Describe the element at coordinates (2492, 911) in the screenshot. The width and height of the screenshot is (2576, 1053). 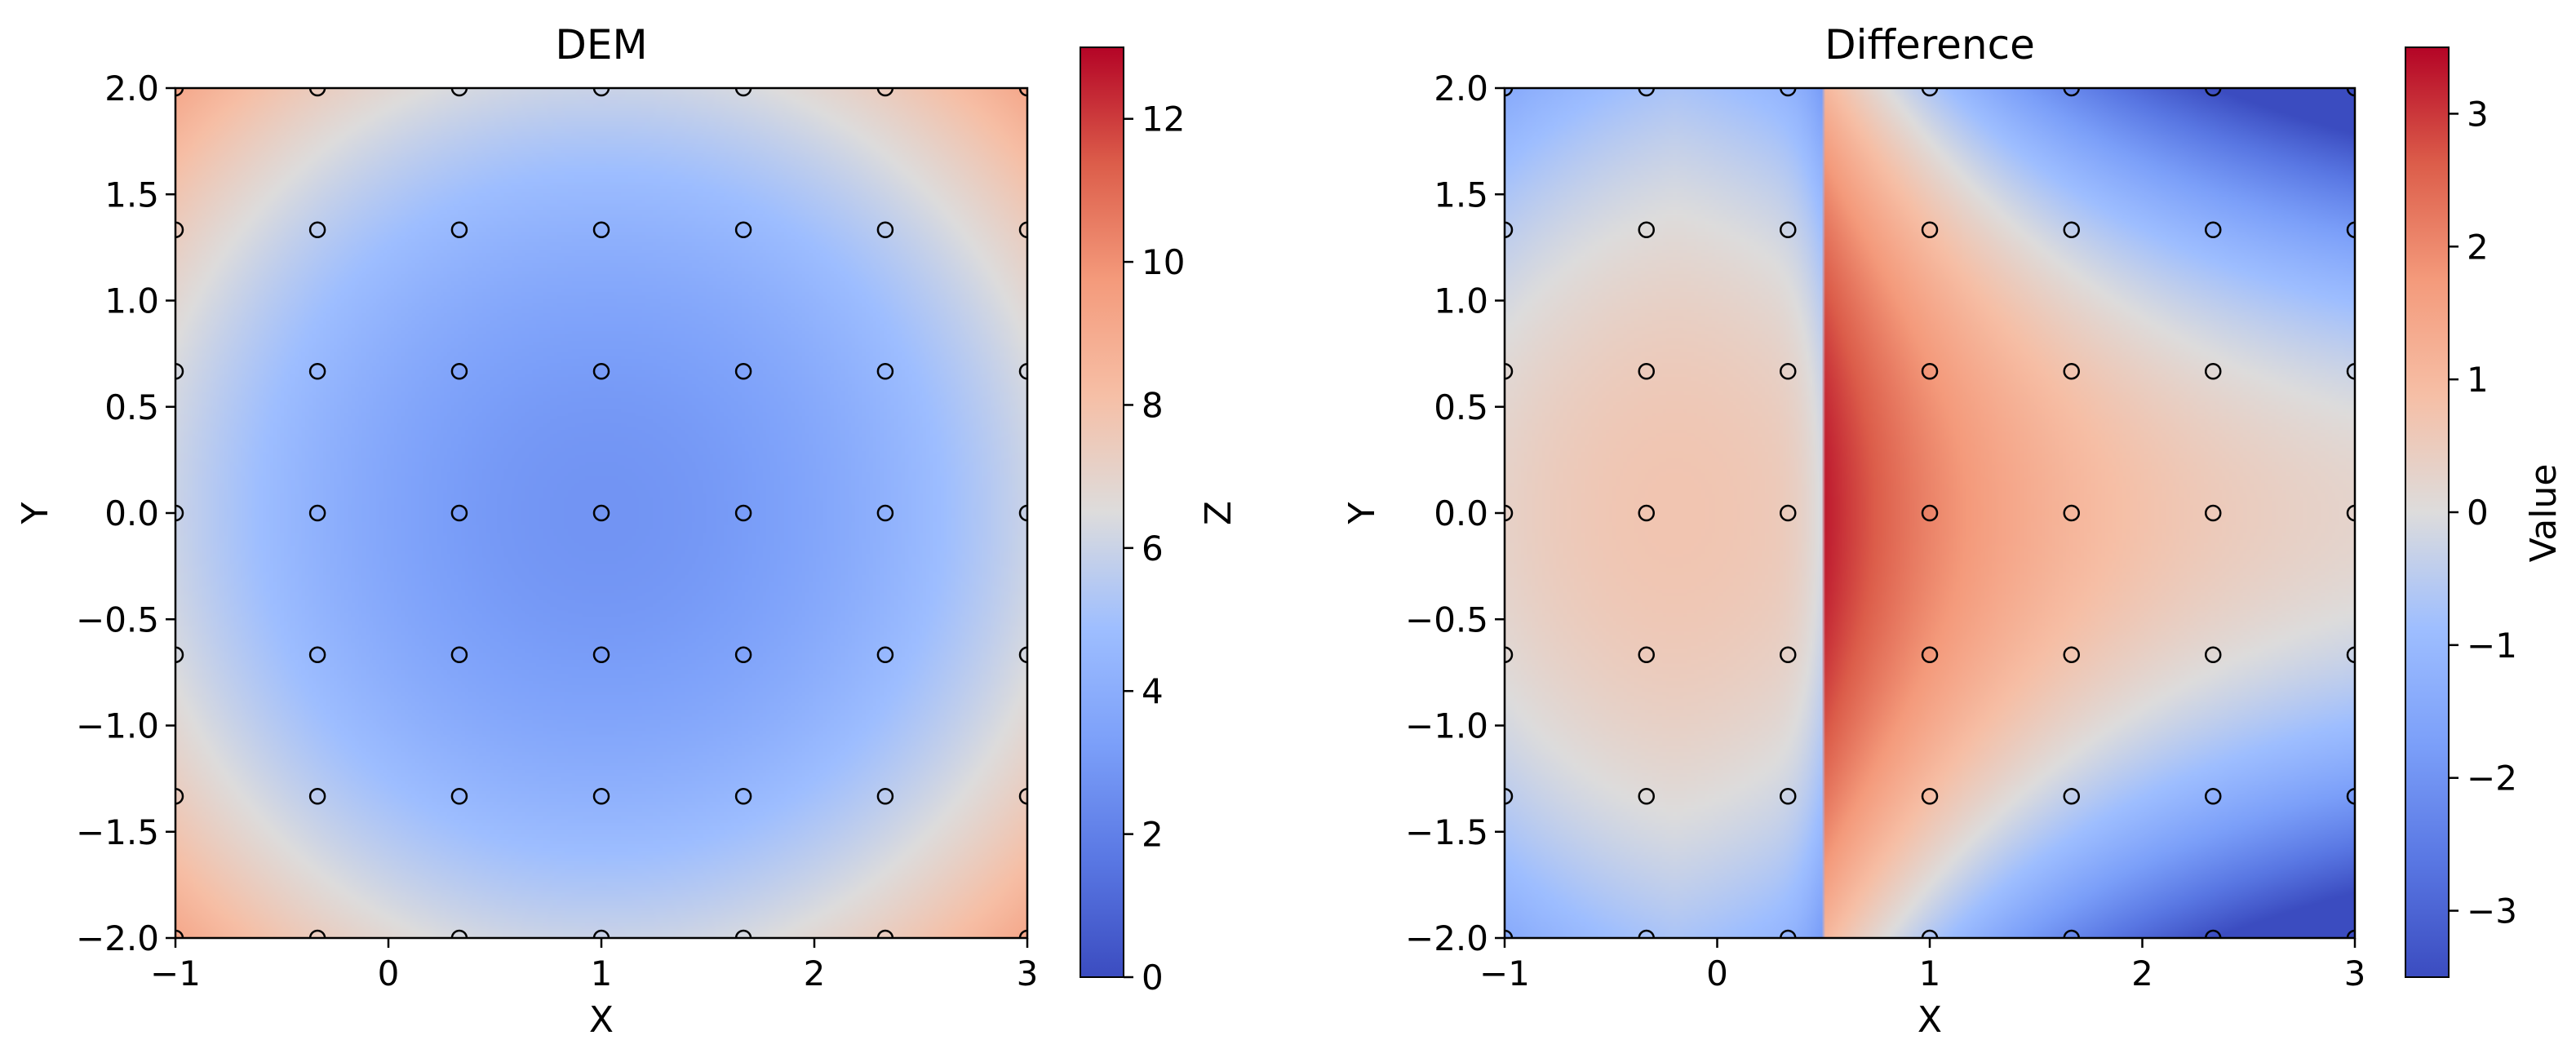
I see `difference-colorbar-tick-label: −3` at that location.